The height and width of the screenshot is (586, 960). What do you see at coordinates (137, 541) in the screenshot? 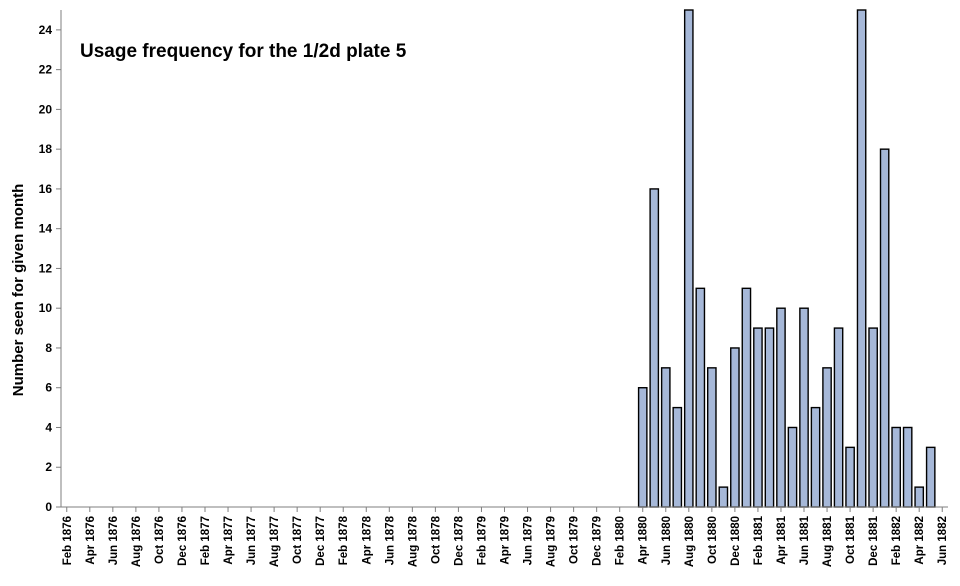
I see `x-tick-label: Aug 1876` at bounding box center [137, 541].